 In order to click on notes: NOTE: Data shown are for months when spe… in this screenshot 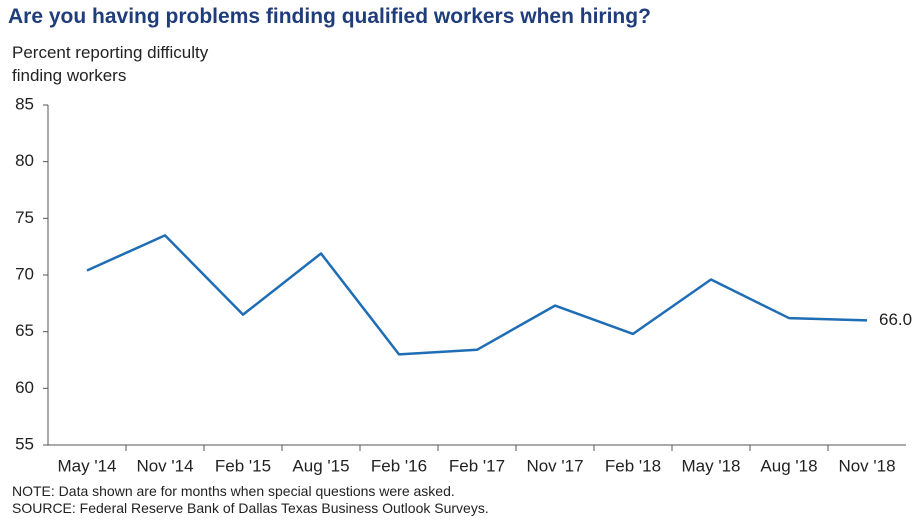, I will do `click(250, 500)`.